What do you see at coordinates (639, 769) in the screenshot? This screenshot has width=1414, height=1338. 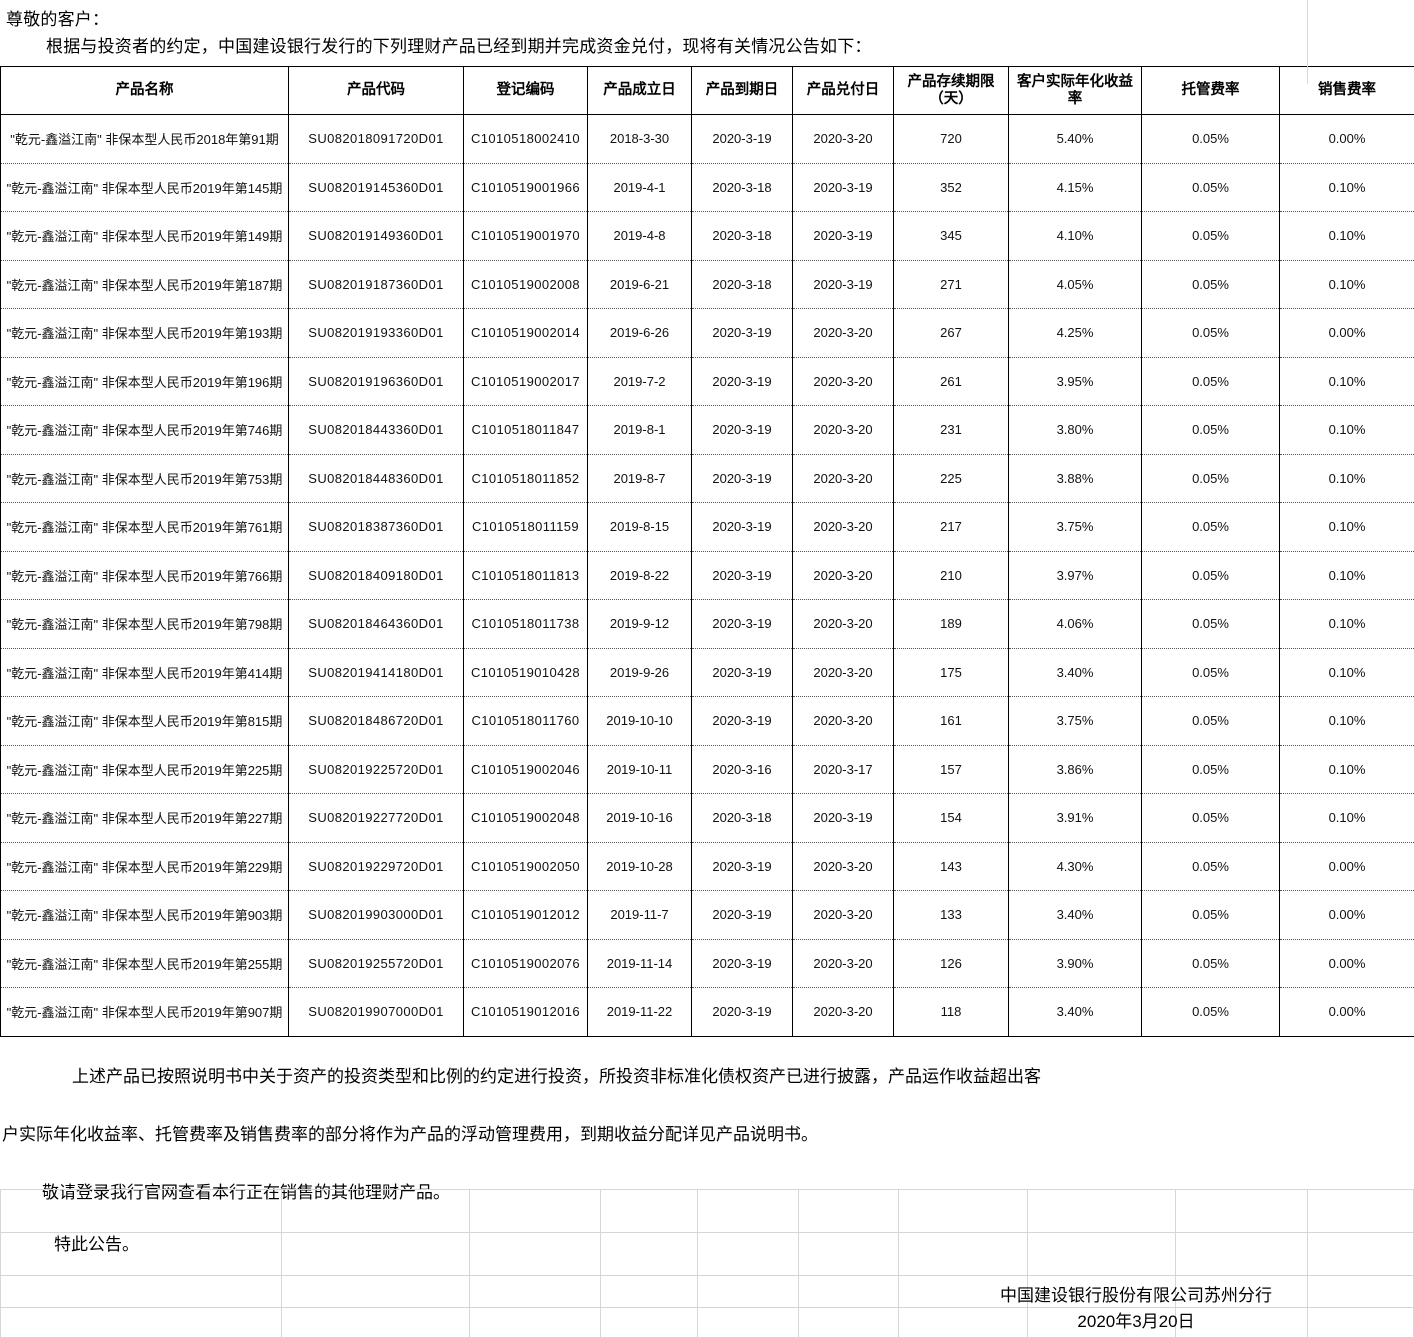 I see `established-date-cell: 2019-10-11` at bounding box center [639, 769].